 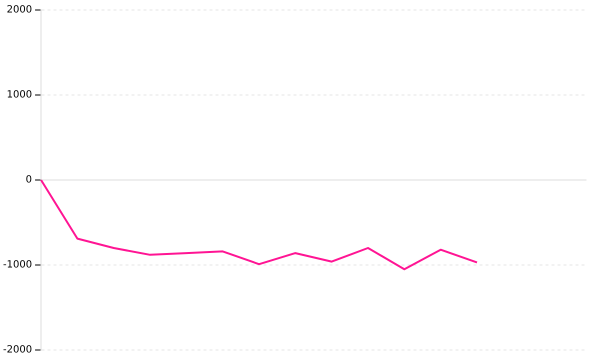 What do you see at coordinates (17, 350) in the screenshot?
I see `y-tick-label: -2000` at bounding box center [17, 350].